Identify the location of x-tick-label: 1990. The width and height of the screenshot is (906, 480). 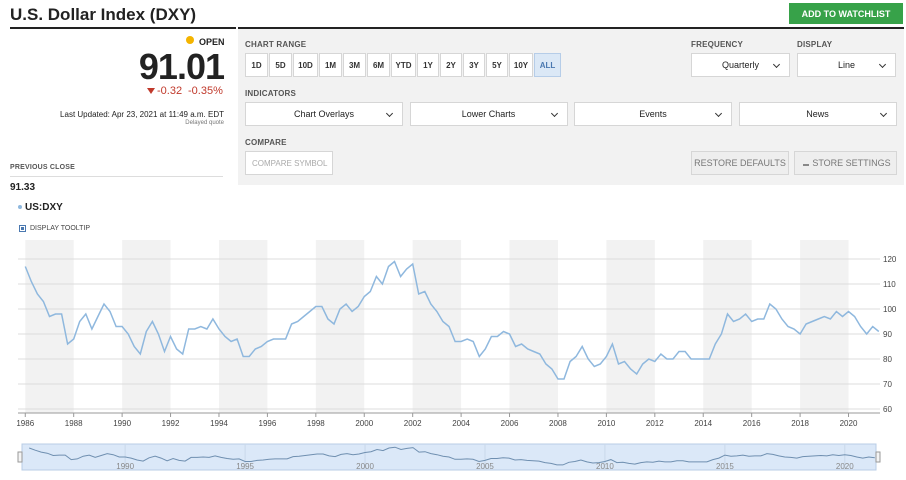
(122, 423).